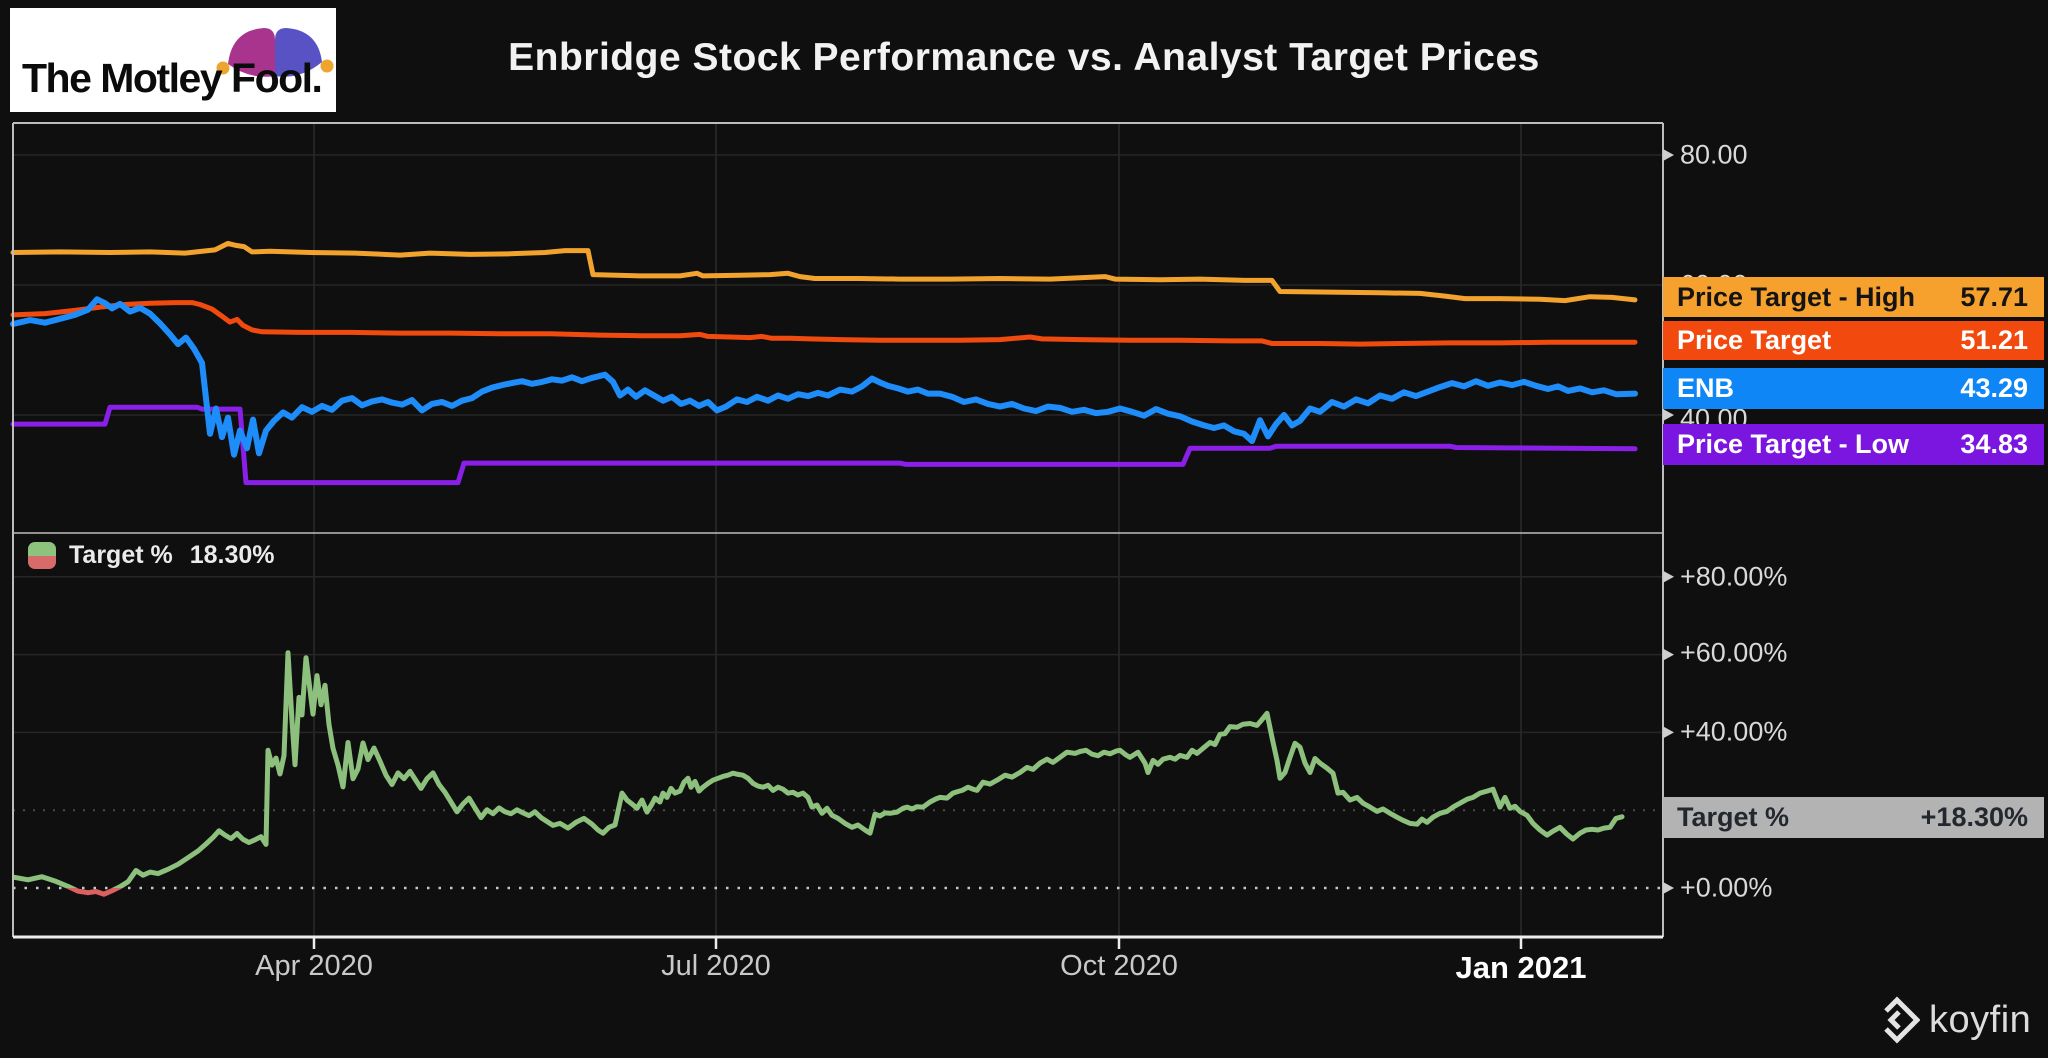 The height and width of the screenshot is (1058, 2048). What do you see at coordinates (1714, 154) in the screenshot?
I see `price-axis-tick-80: 80.00` at bounding box center [1714, 154].